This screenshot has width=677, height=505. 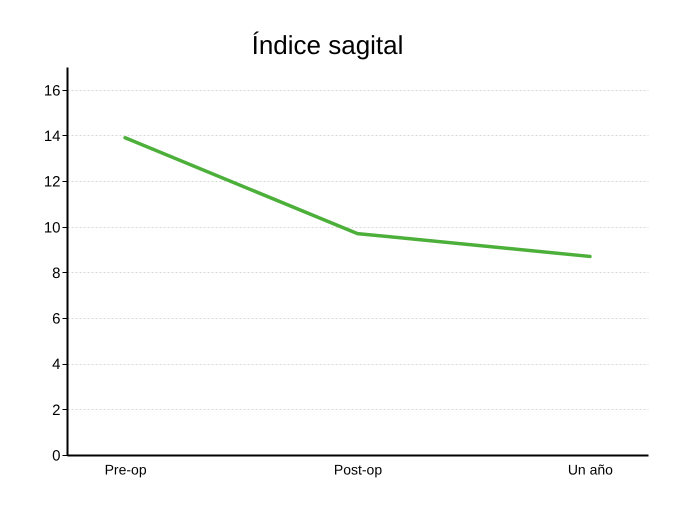 What do you see at coordinates (56, 410) in the screenshot?
I see `y-tick-label: 2` at bounding box center [56, 410].